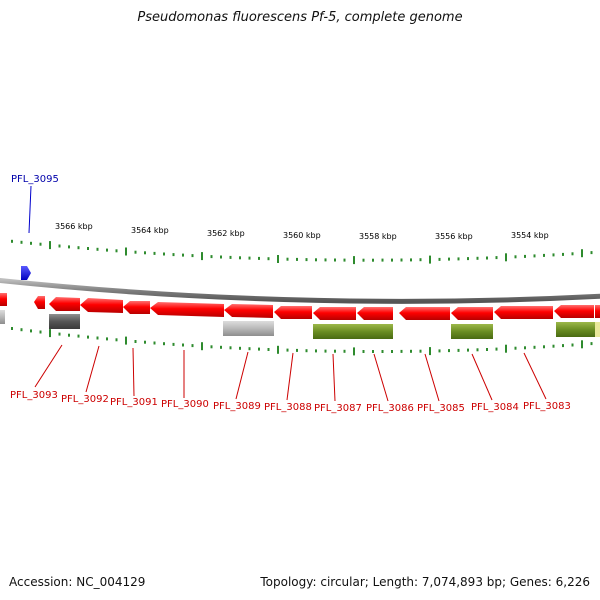 Image resolution: width=600 pixels, height=600 pixels. I want to click on gene-label-pfl-3089: PFL_3089, so click(237, 406).